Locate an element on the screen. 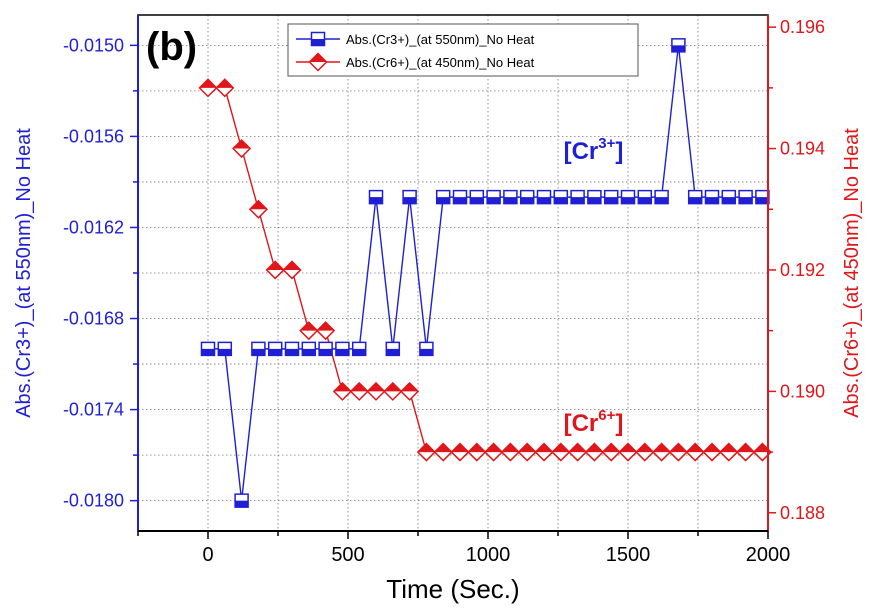  annotation-label: [Cr3+] is located at coordinates (594, 150).